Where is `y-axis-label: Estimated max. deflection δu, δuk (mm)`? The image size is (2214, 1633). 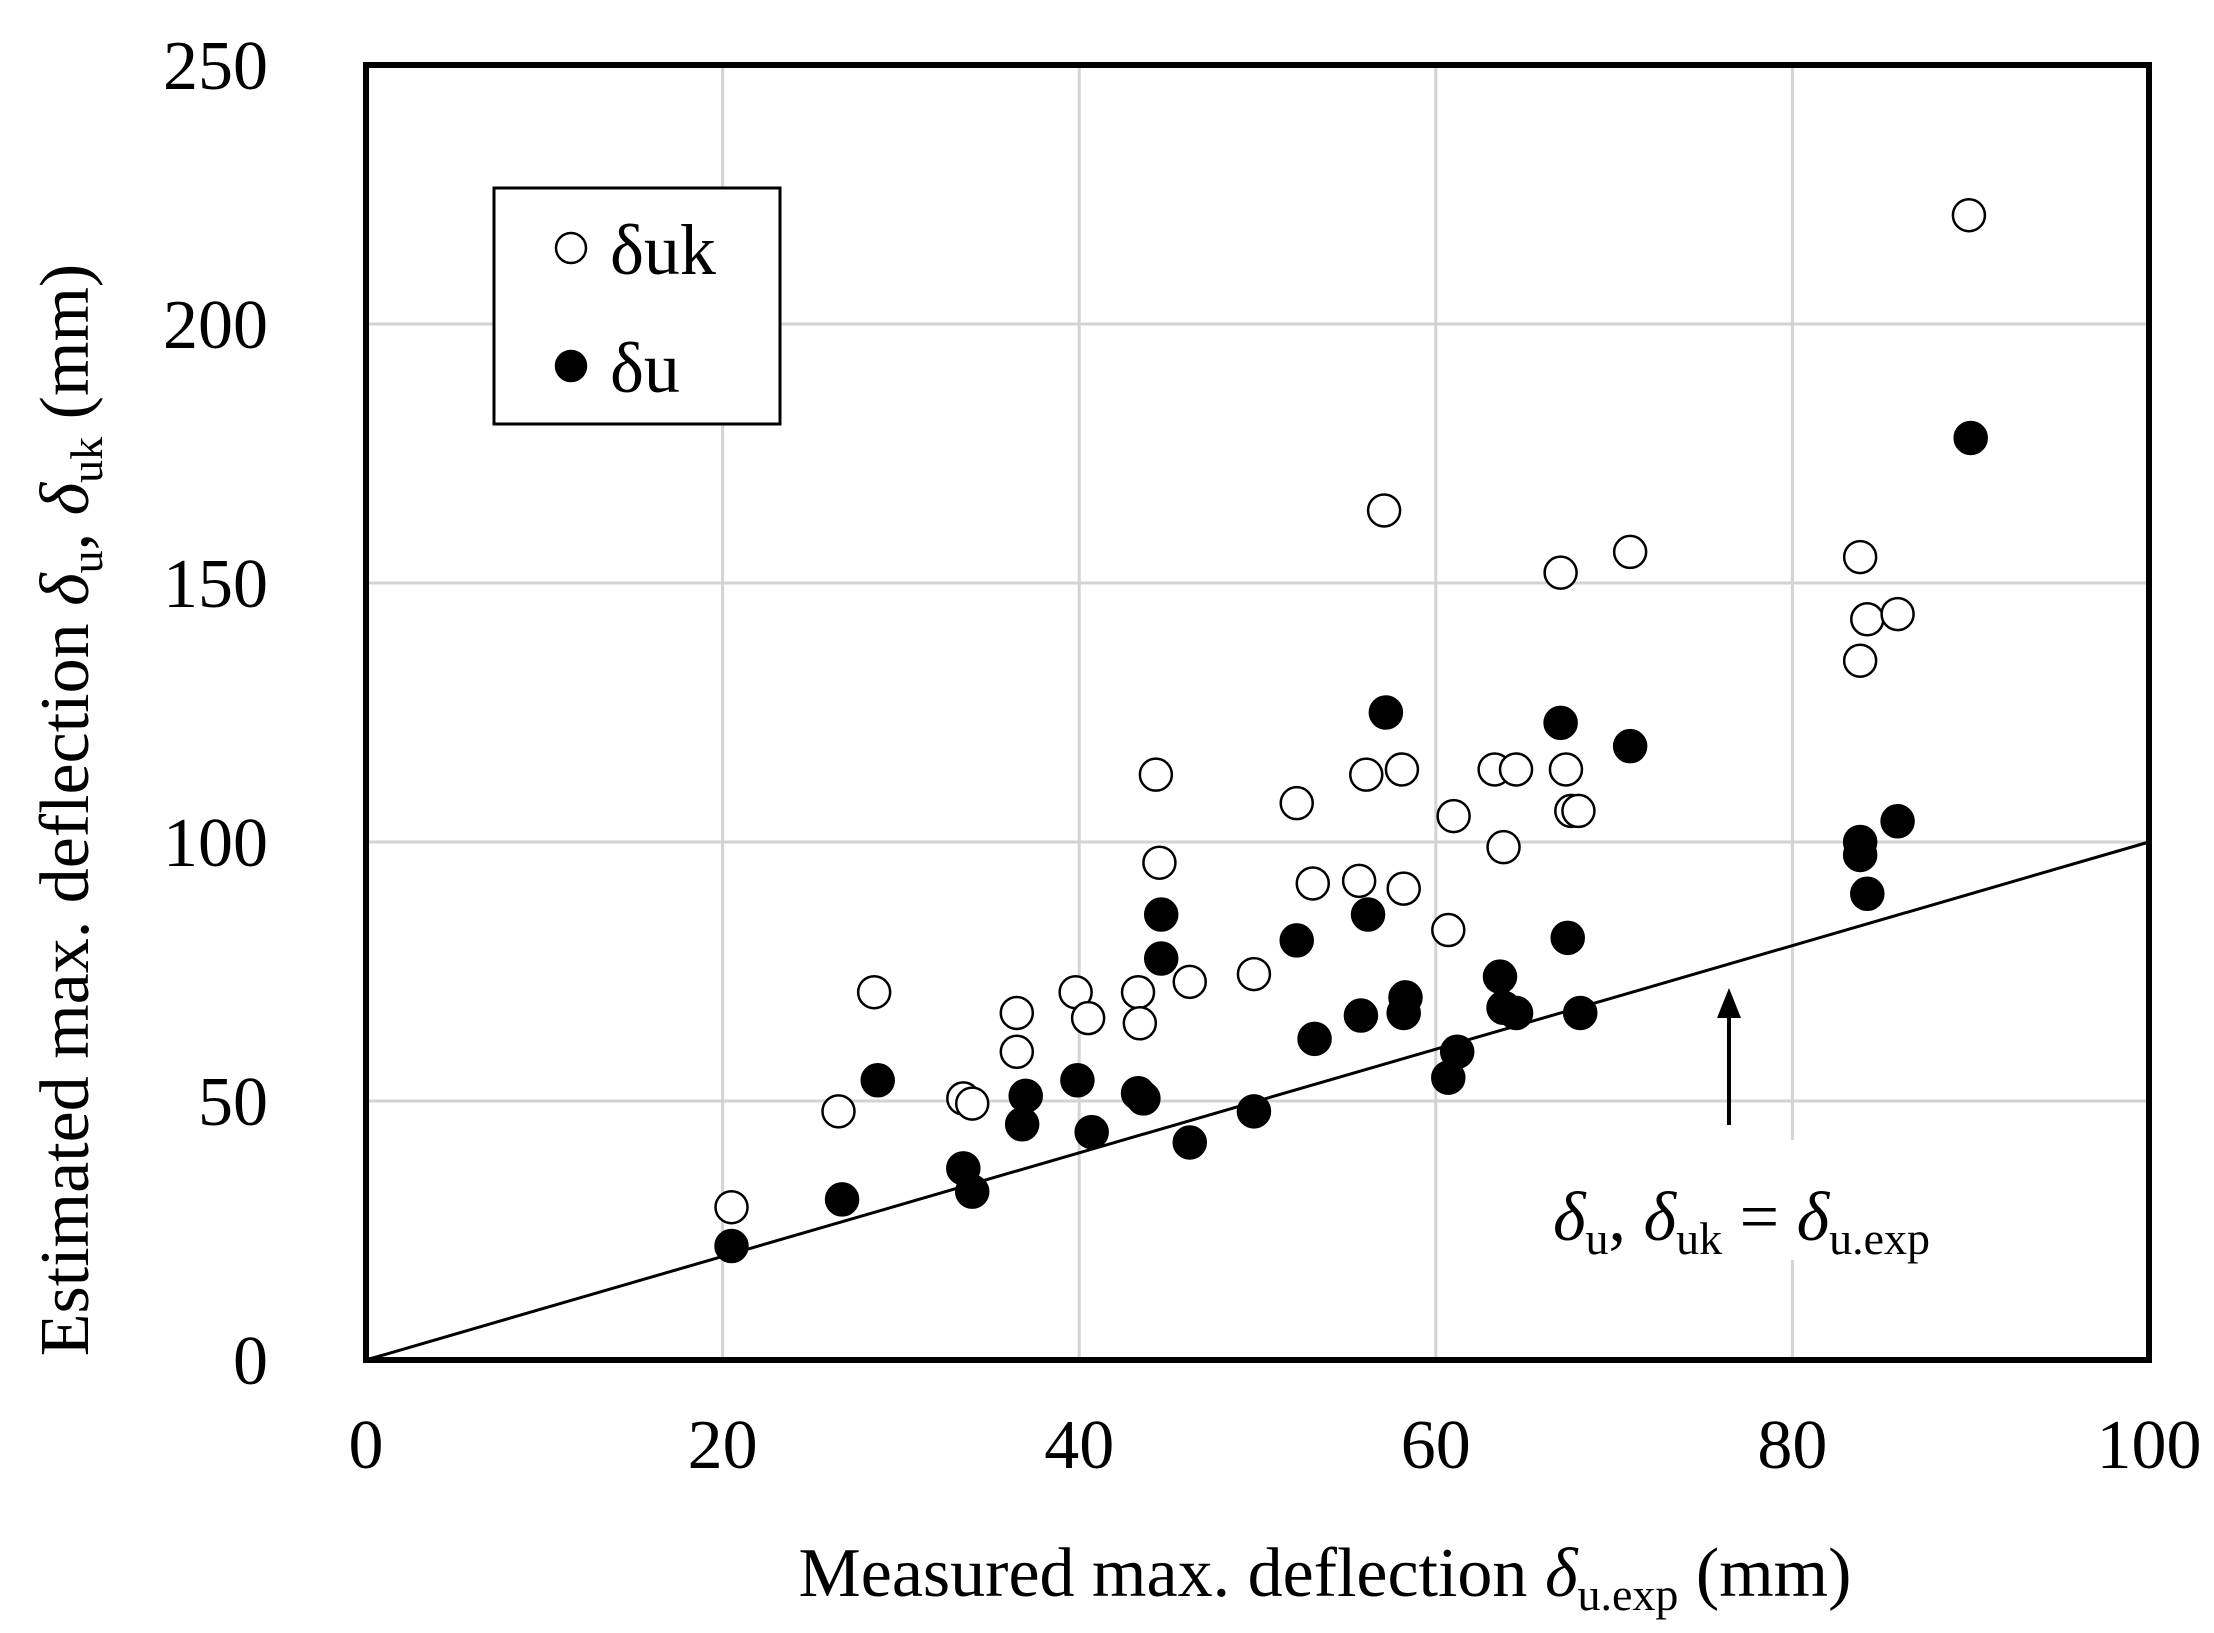 y-axis-label: Estimated max. deflection δu, δuk (mm) is located at coordinates (69, 810).